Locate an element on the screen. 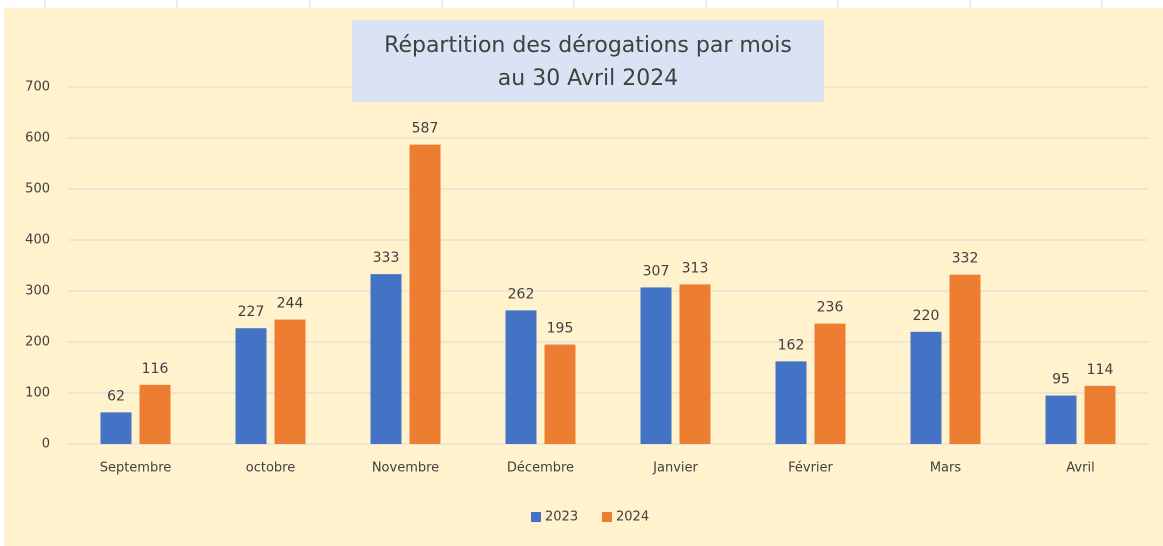 The width and height of the screenshot is (1163, 546). data-label: 220 is located at coordinates (926, 316).